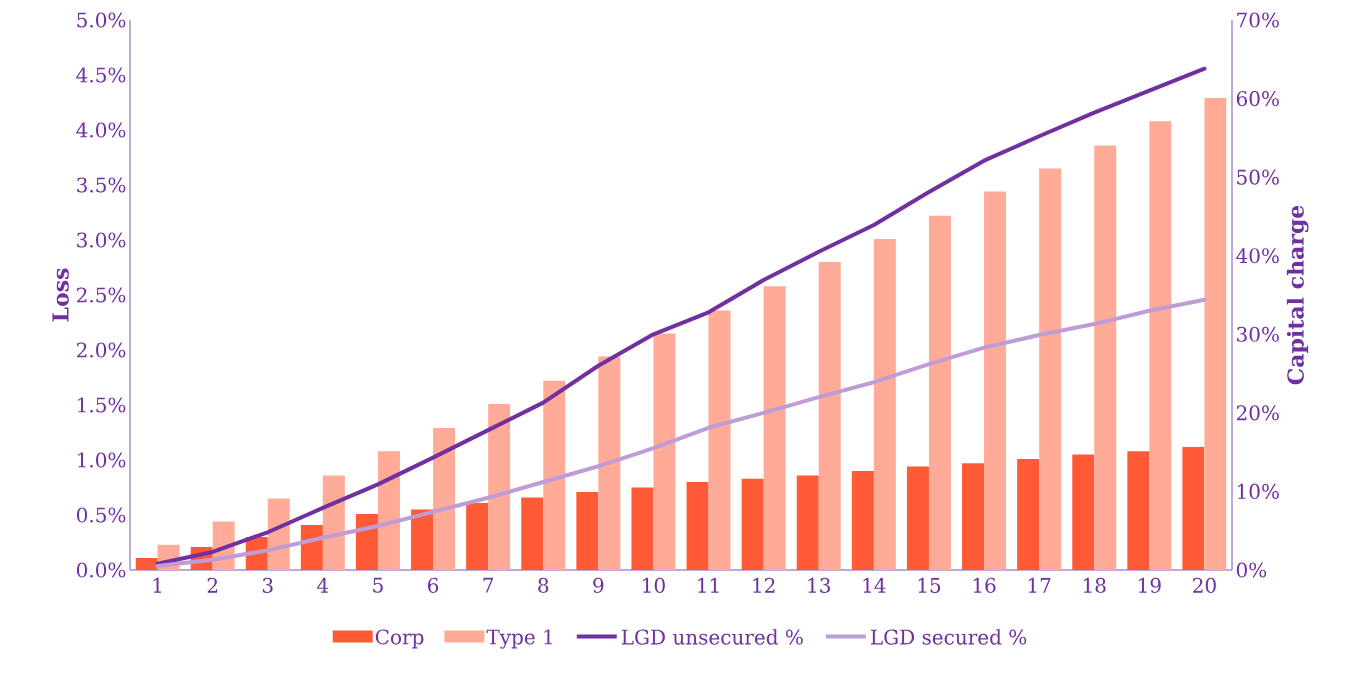 The image size is (1353, 673). I want to click on y-tick-label: 0.0%, so click(101, 570).